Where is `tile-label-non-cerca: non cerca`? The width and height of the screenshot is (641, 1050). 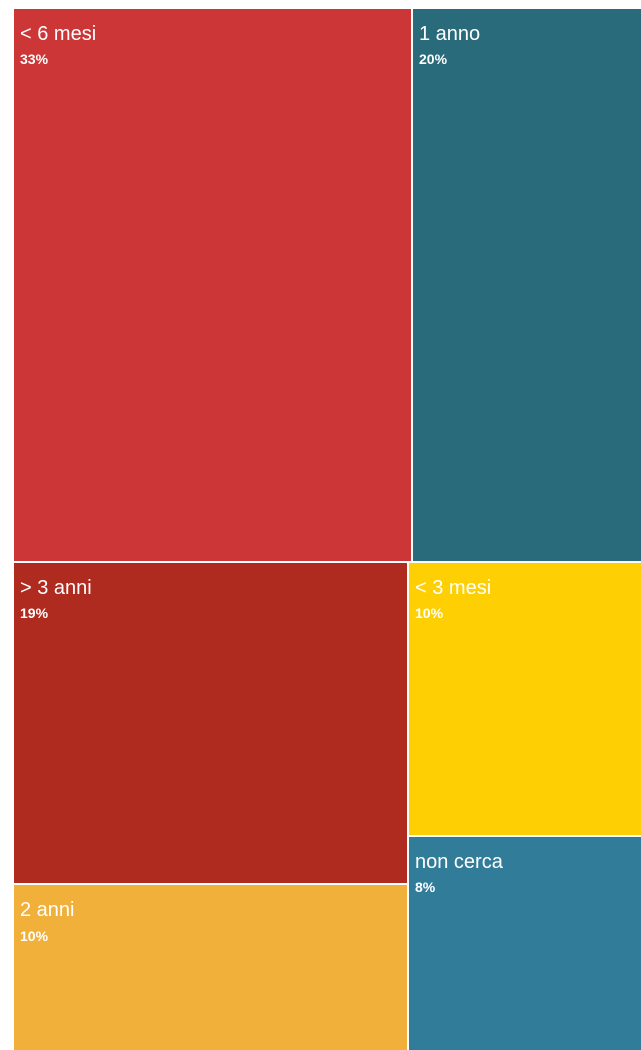 tile-label-non-cerca: non cerca is located at coordinates (459, 862).